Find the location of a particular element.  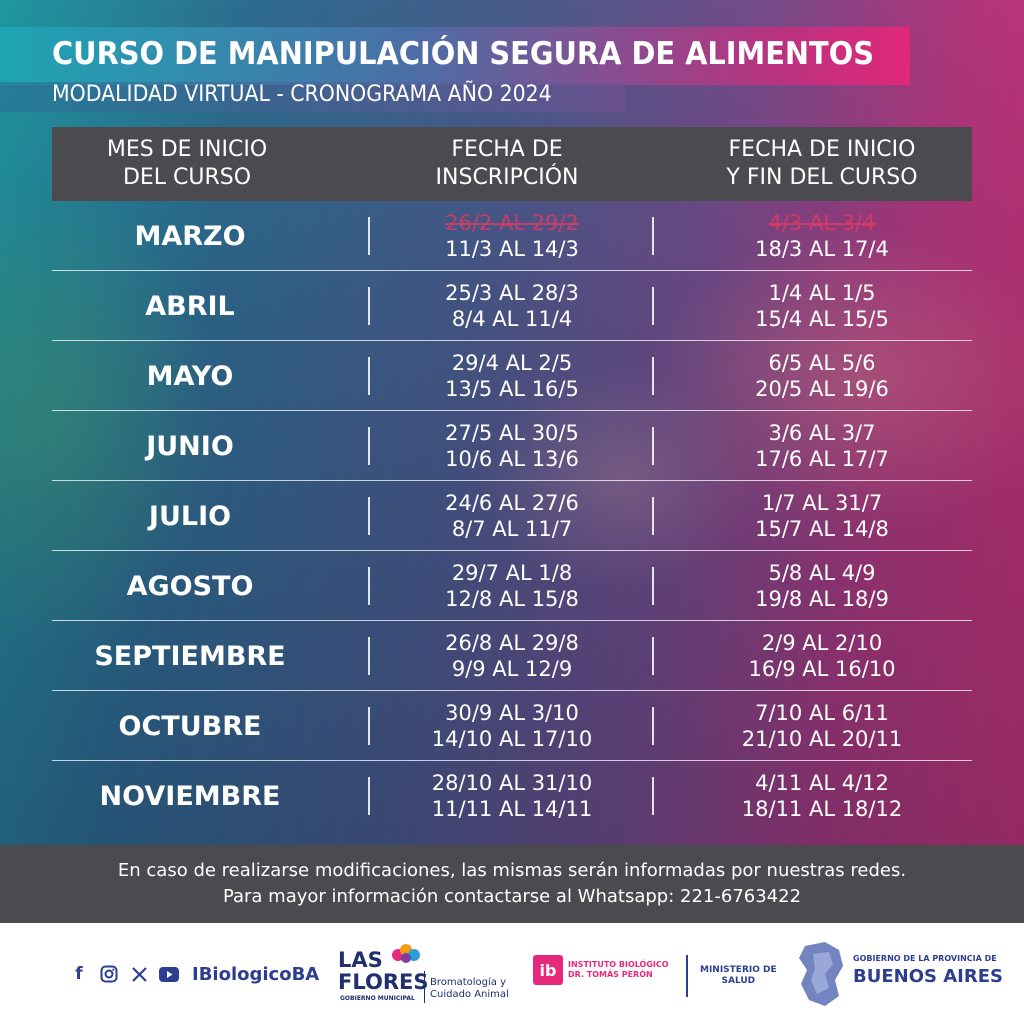

inscripcion-cell: 29/7 AL 1/8 12/8 AL 15/8 is located at coordinates (512, 586).